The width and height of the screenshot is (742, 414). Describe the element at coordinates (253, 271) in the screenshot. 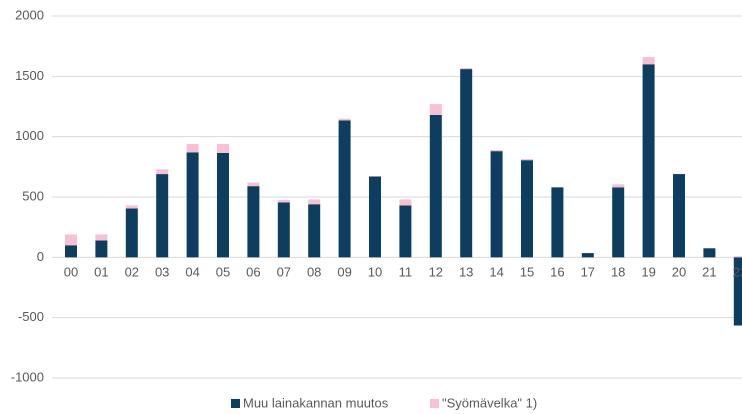

I see `x-tick-label: 06` at that location.